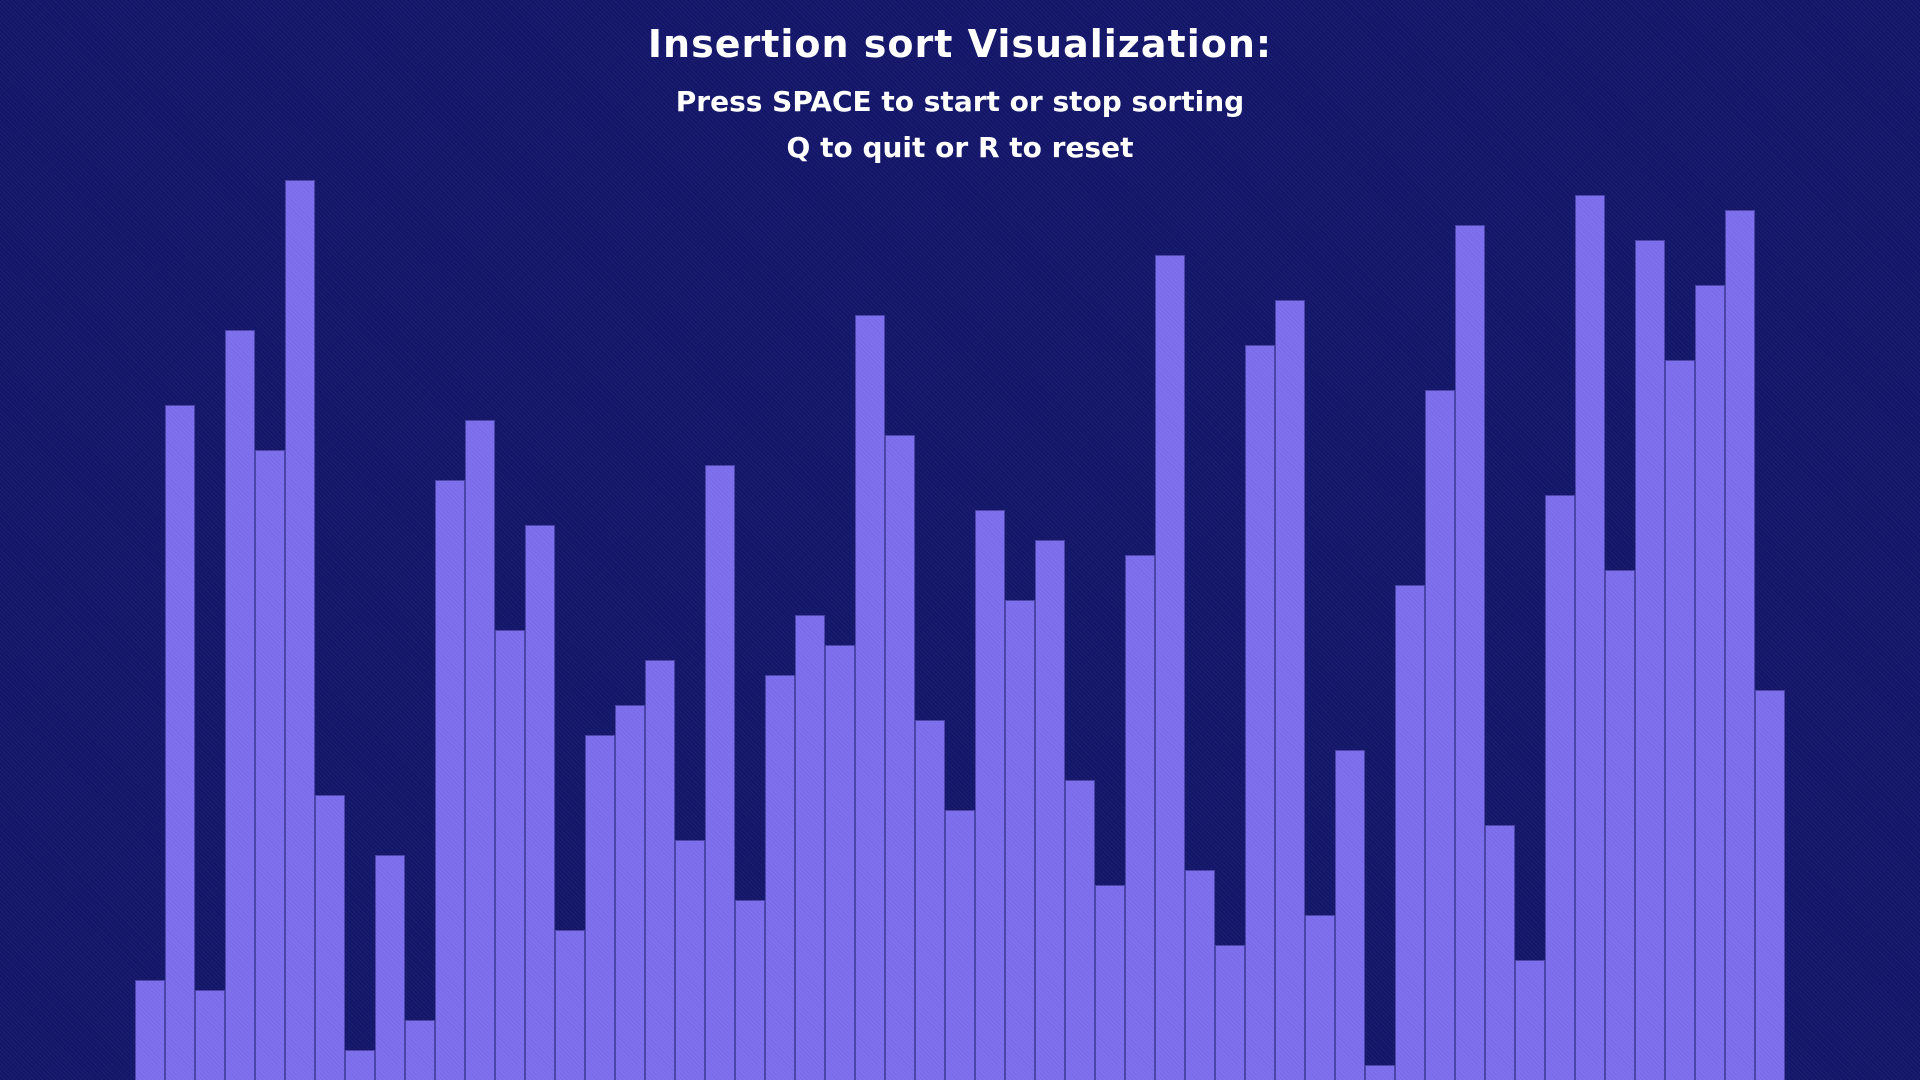 This screenshot has width=1920, height=1080. What do you see at coordinates (960, 44) in the screenshot?
I see `page-title: Insertion sort Visualization:` at bounding box center [960, 44].